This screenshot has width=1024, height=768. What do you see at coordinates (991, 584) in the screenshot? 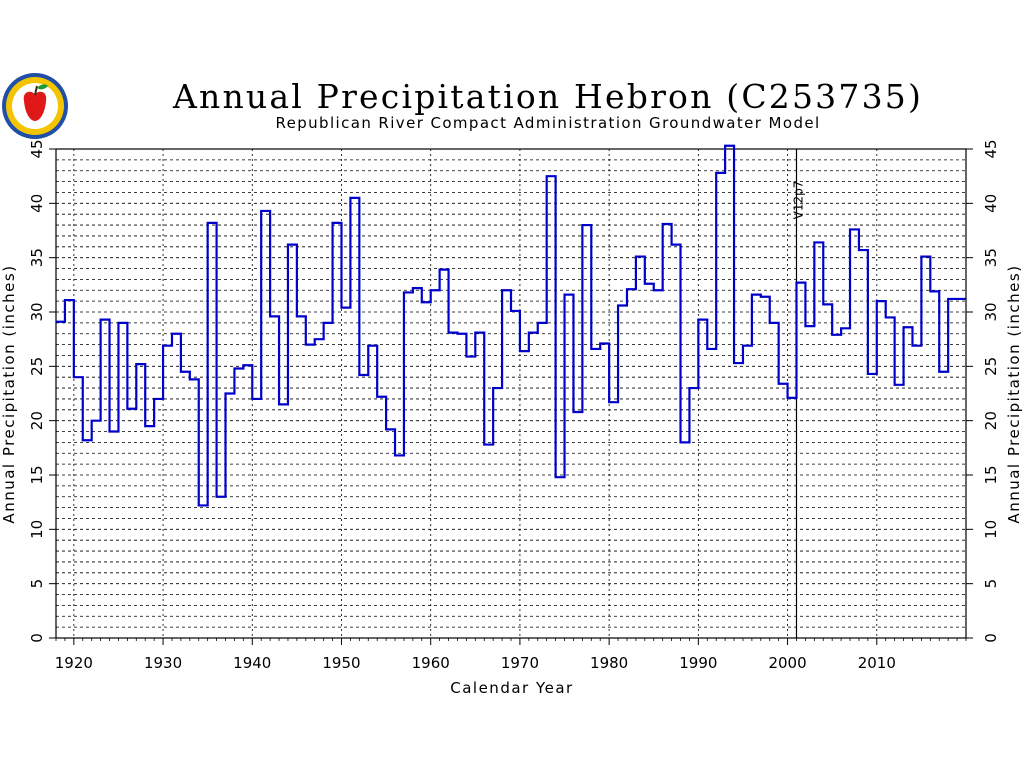
I see `y-tick-label-right: 5` at bounding box center [991, 584].